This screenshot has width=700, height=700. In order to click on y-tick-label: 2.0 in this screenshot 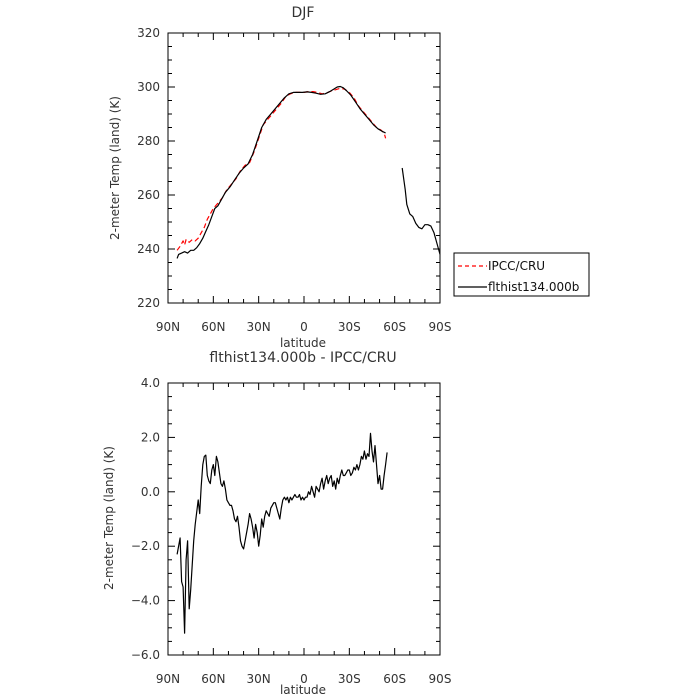, I will do `click(150, 437)`.